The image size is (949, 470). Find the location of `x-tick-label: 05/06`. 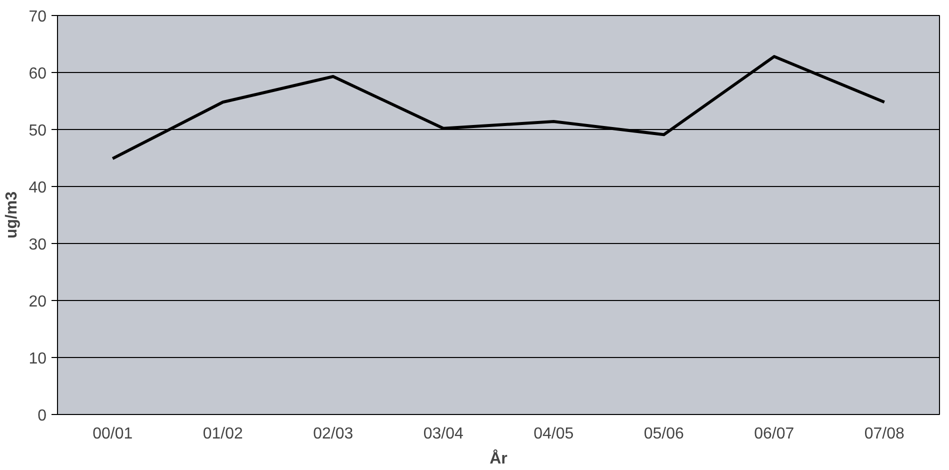

x-tick-label: 05/06 is located at coordinates (664, 434).